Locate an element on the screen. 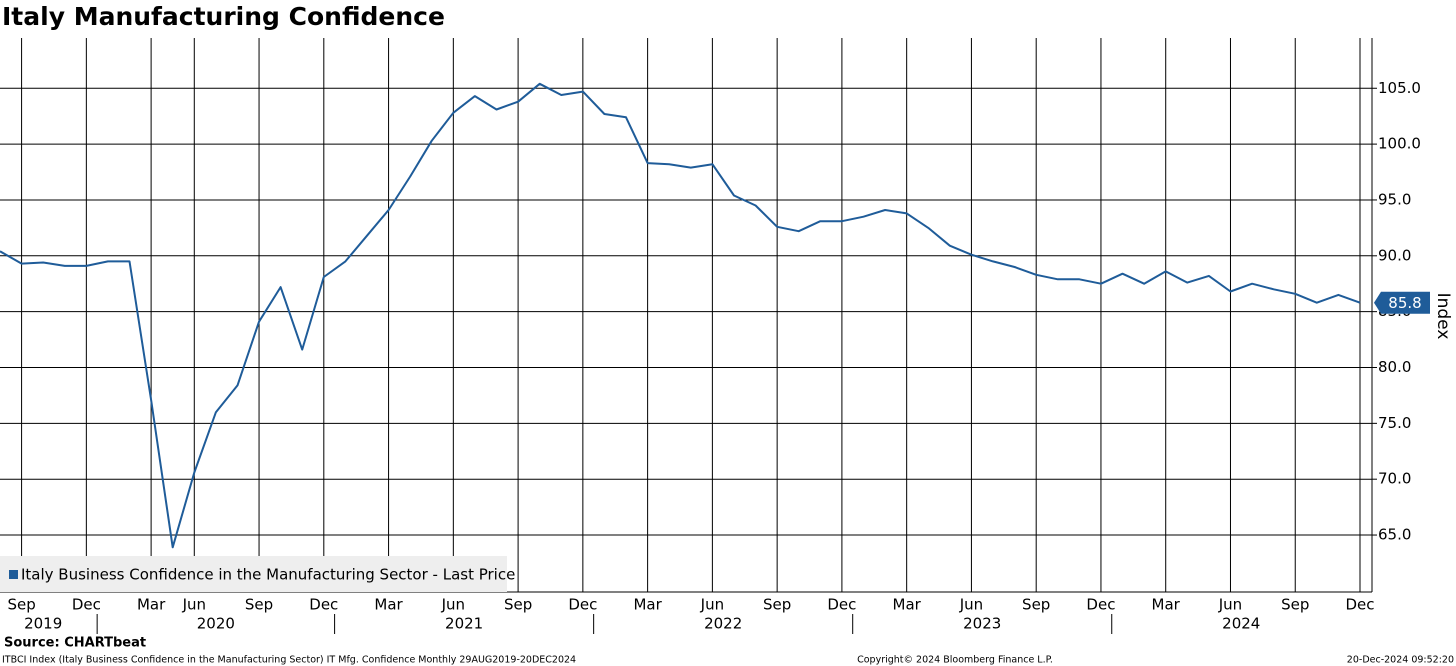 The height and width of the screenshot is (666, 1456). y-tick-label: 95.0 is located at coordinates (1394, 199).